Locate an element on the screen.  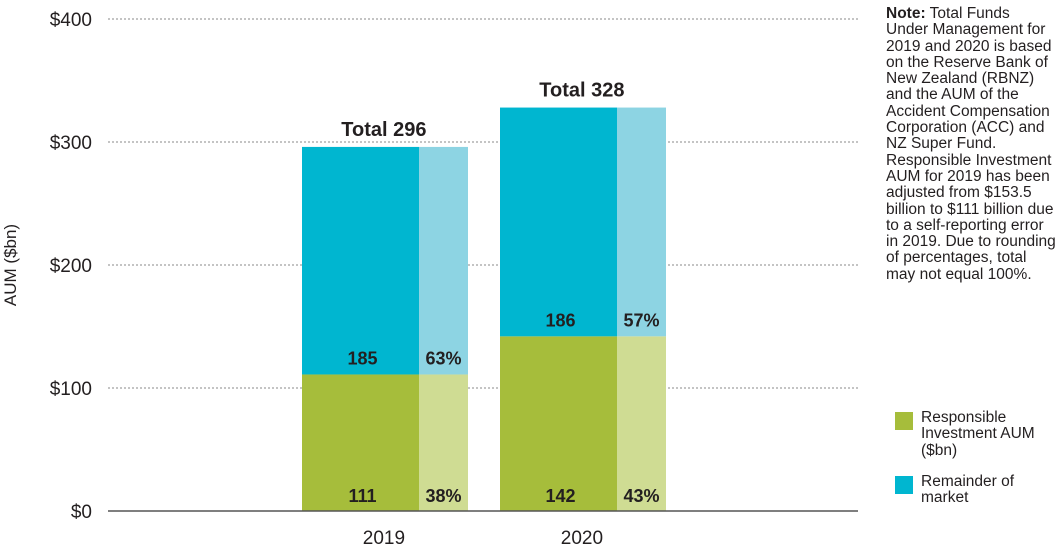
percent-label: 57% is located at coordinates (641, 320).